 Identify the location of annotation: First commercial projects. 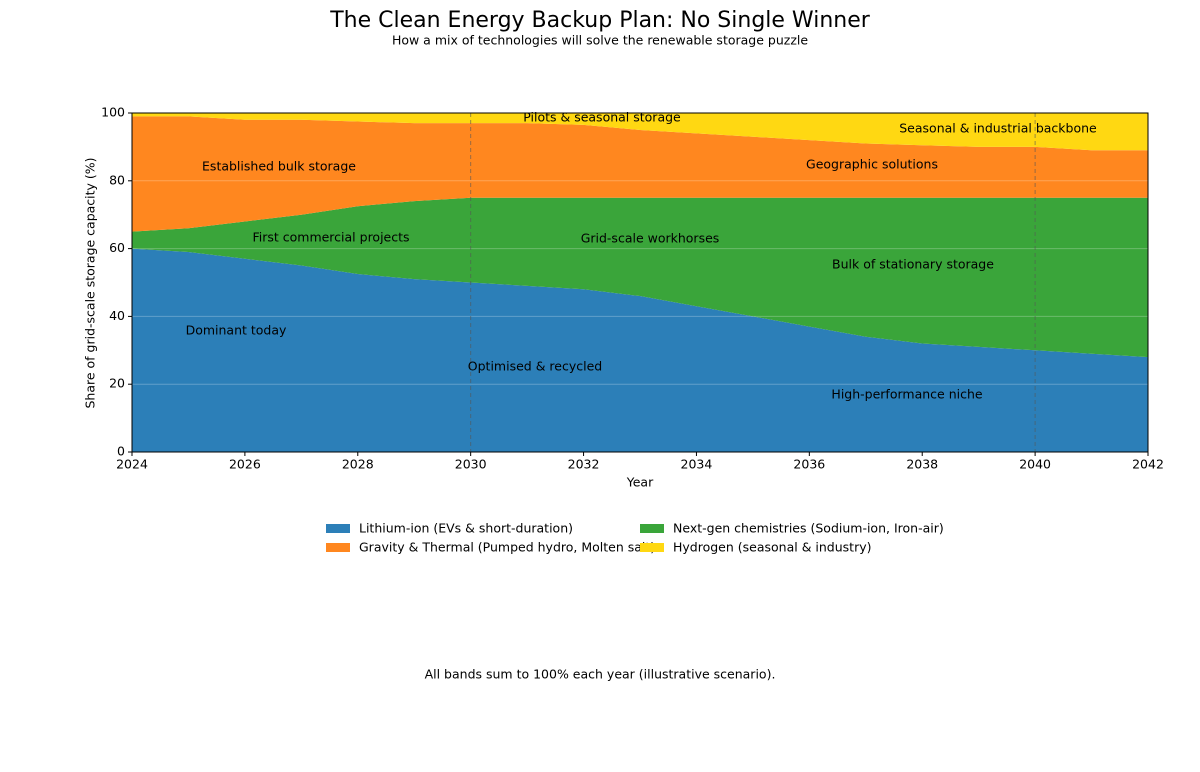
(330, 237).